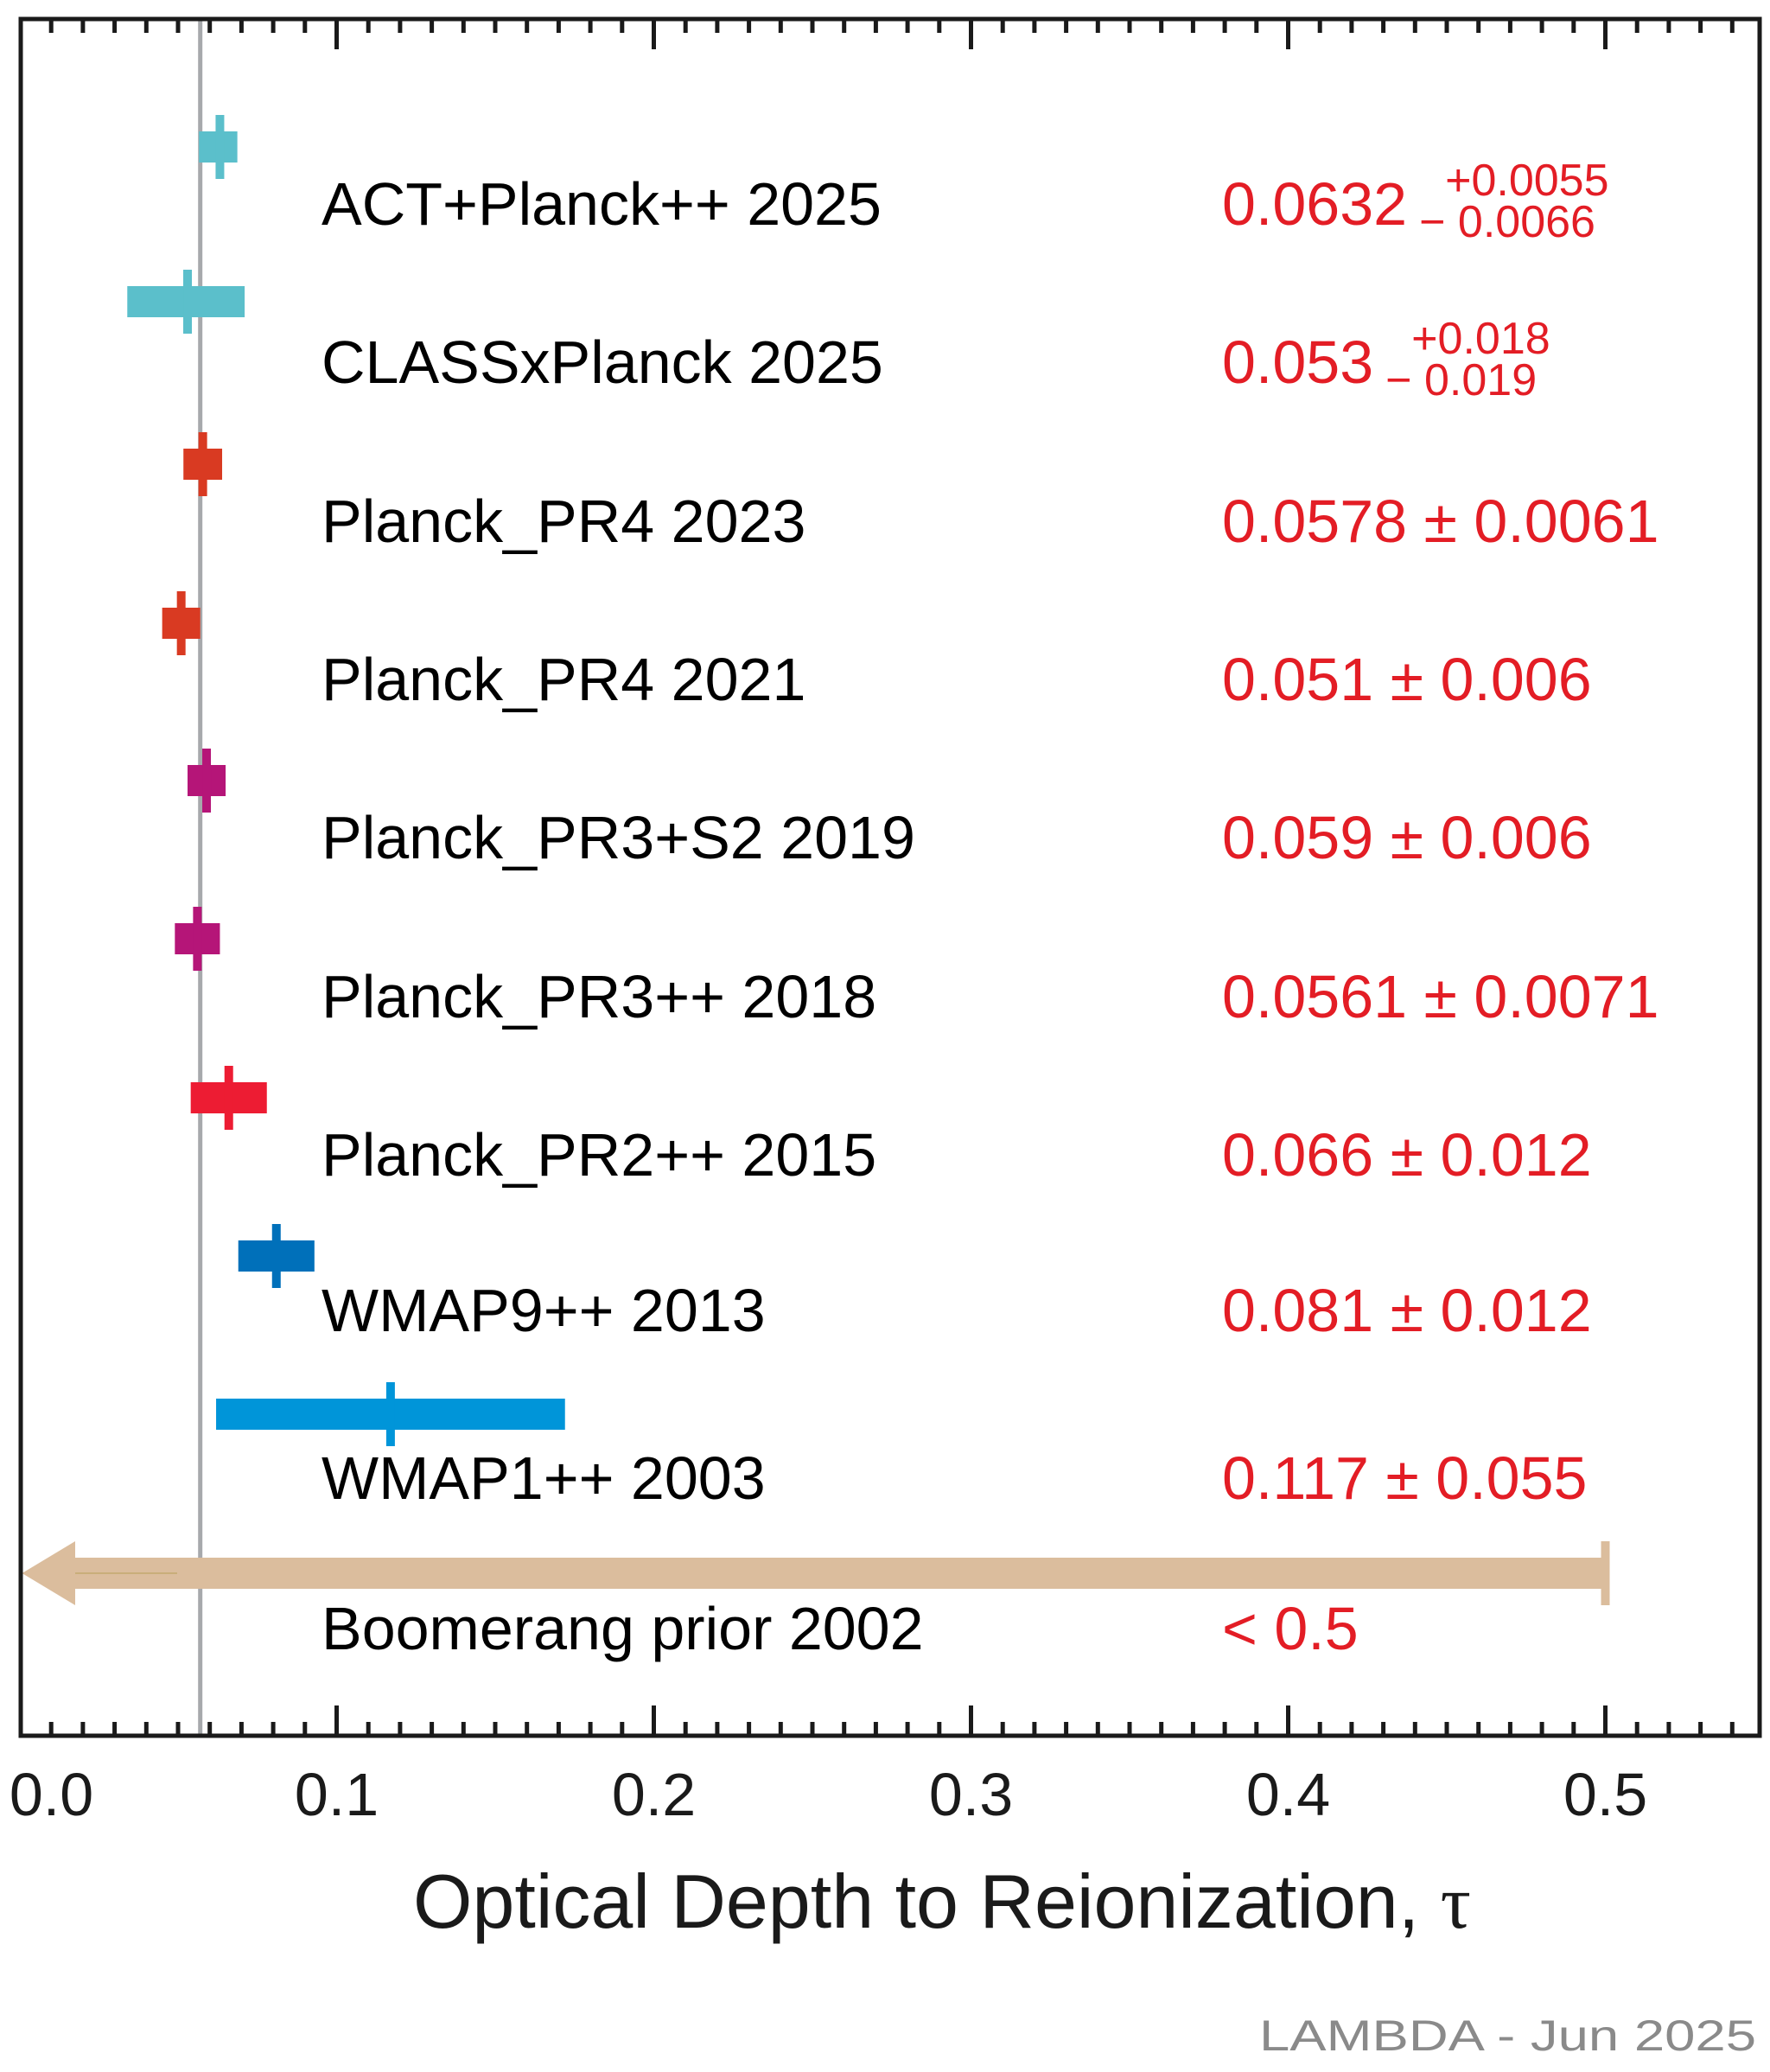 The width and height of the screenshot is (1770, 2072). Describe the element at coordinates (1481, 339) in the screenshot. I see `err-plus-label: +0.018` at that location.